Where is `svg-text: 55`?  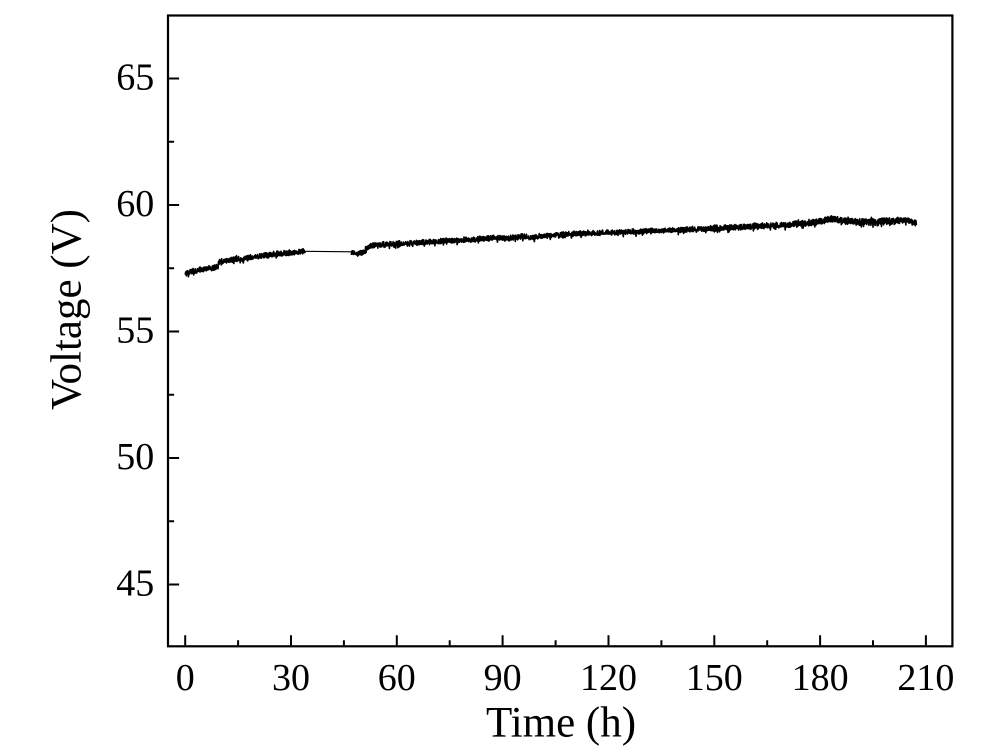
svg-text: 55 is located at coordinates (135, 331).